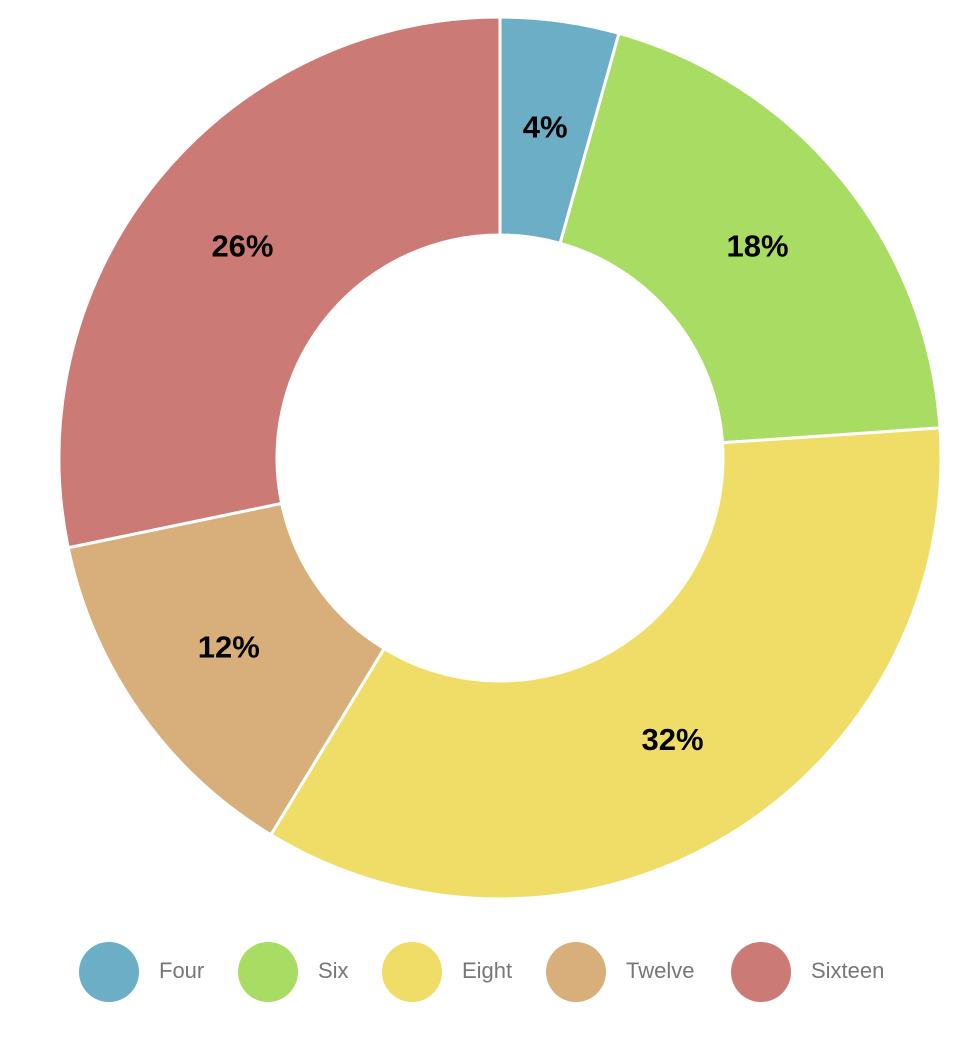  Describe the element at coordinates (242, 246) in the screenshot. I see `value-label: 26%` at that location.